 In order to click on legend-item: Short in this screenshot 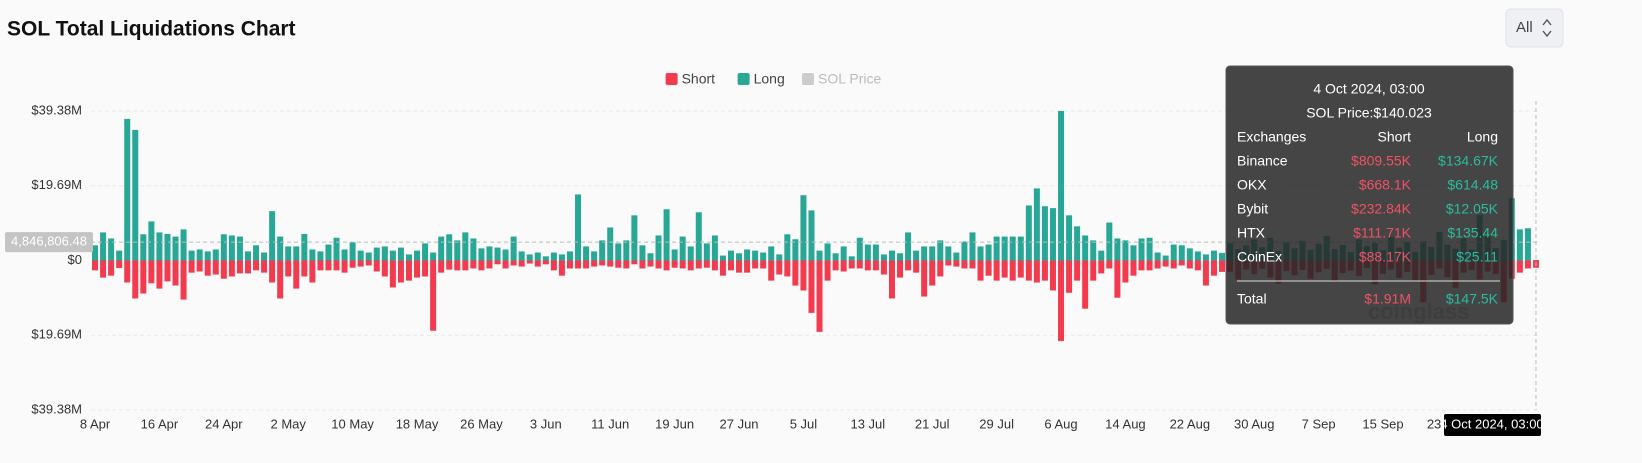, I will do `click(690, 79)`.